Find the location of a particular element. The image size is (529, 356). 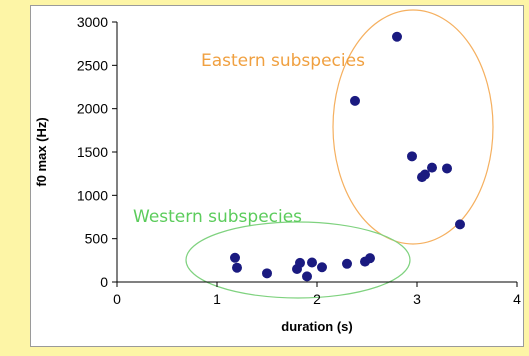

y-tick-label: 1000 is located at coordinates (92, 195).